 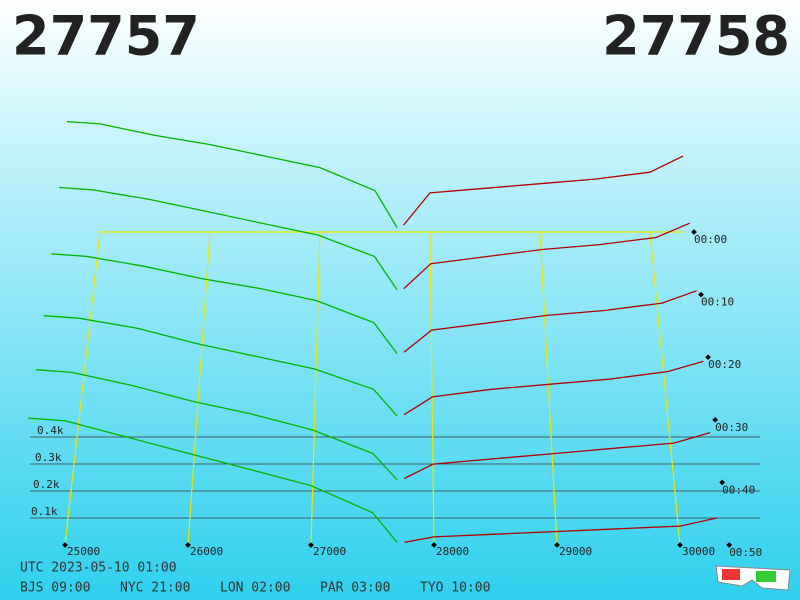 I want to click on depth-tick-label: 0.2k, so click(x=46, y=484).